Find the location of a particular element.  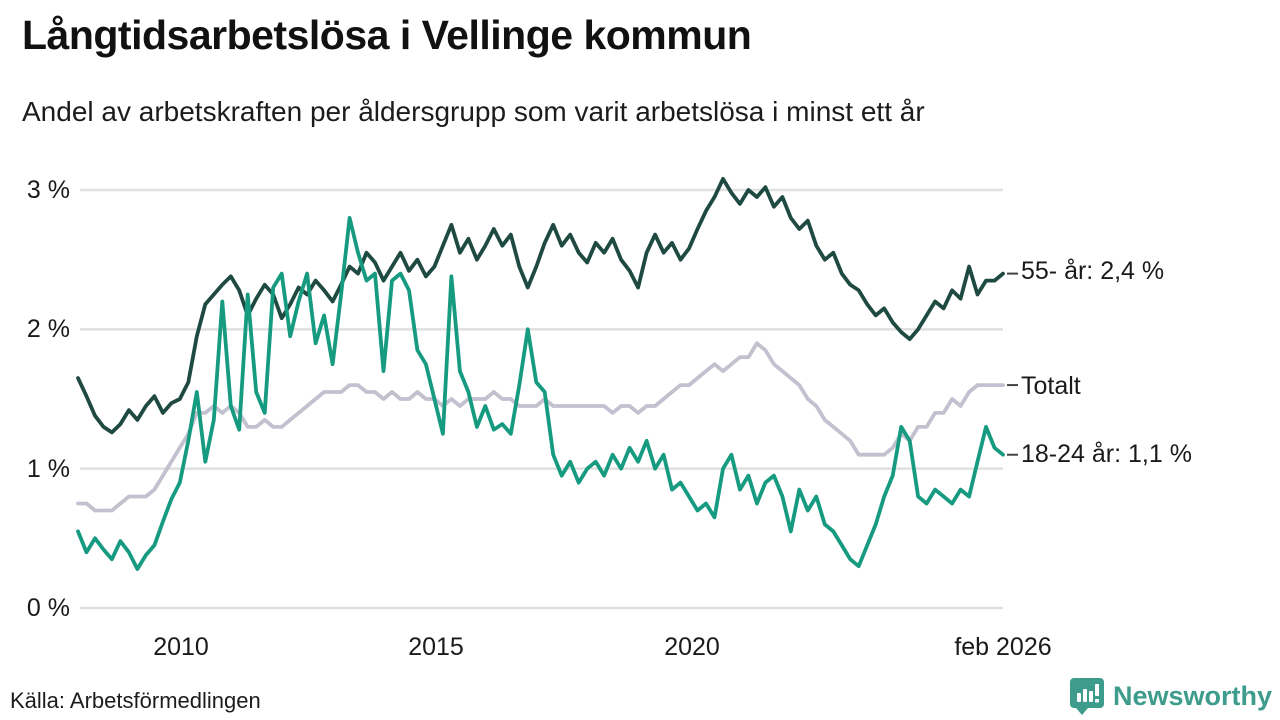

page-title: Långtidsarbetslösa i Vellinge kommun is located at coordinates (387, 35).